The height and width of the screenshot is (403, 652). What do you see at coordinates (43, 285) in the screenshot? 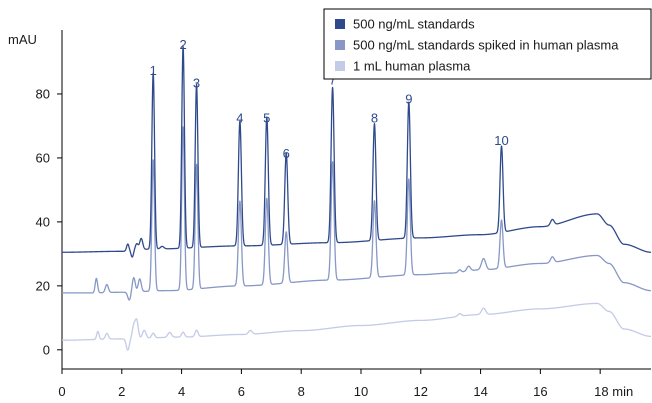
I see `y-tick-label: 20` at bounding box center [43, 285].